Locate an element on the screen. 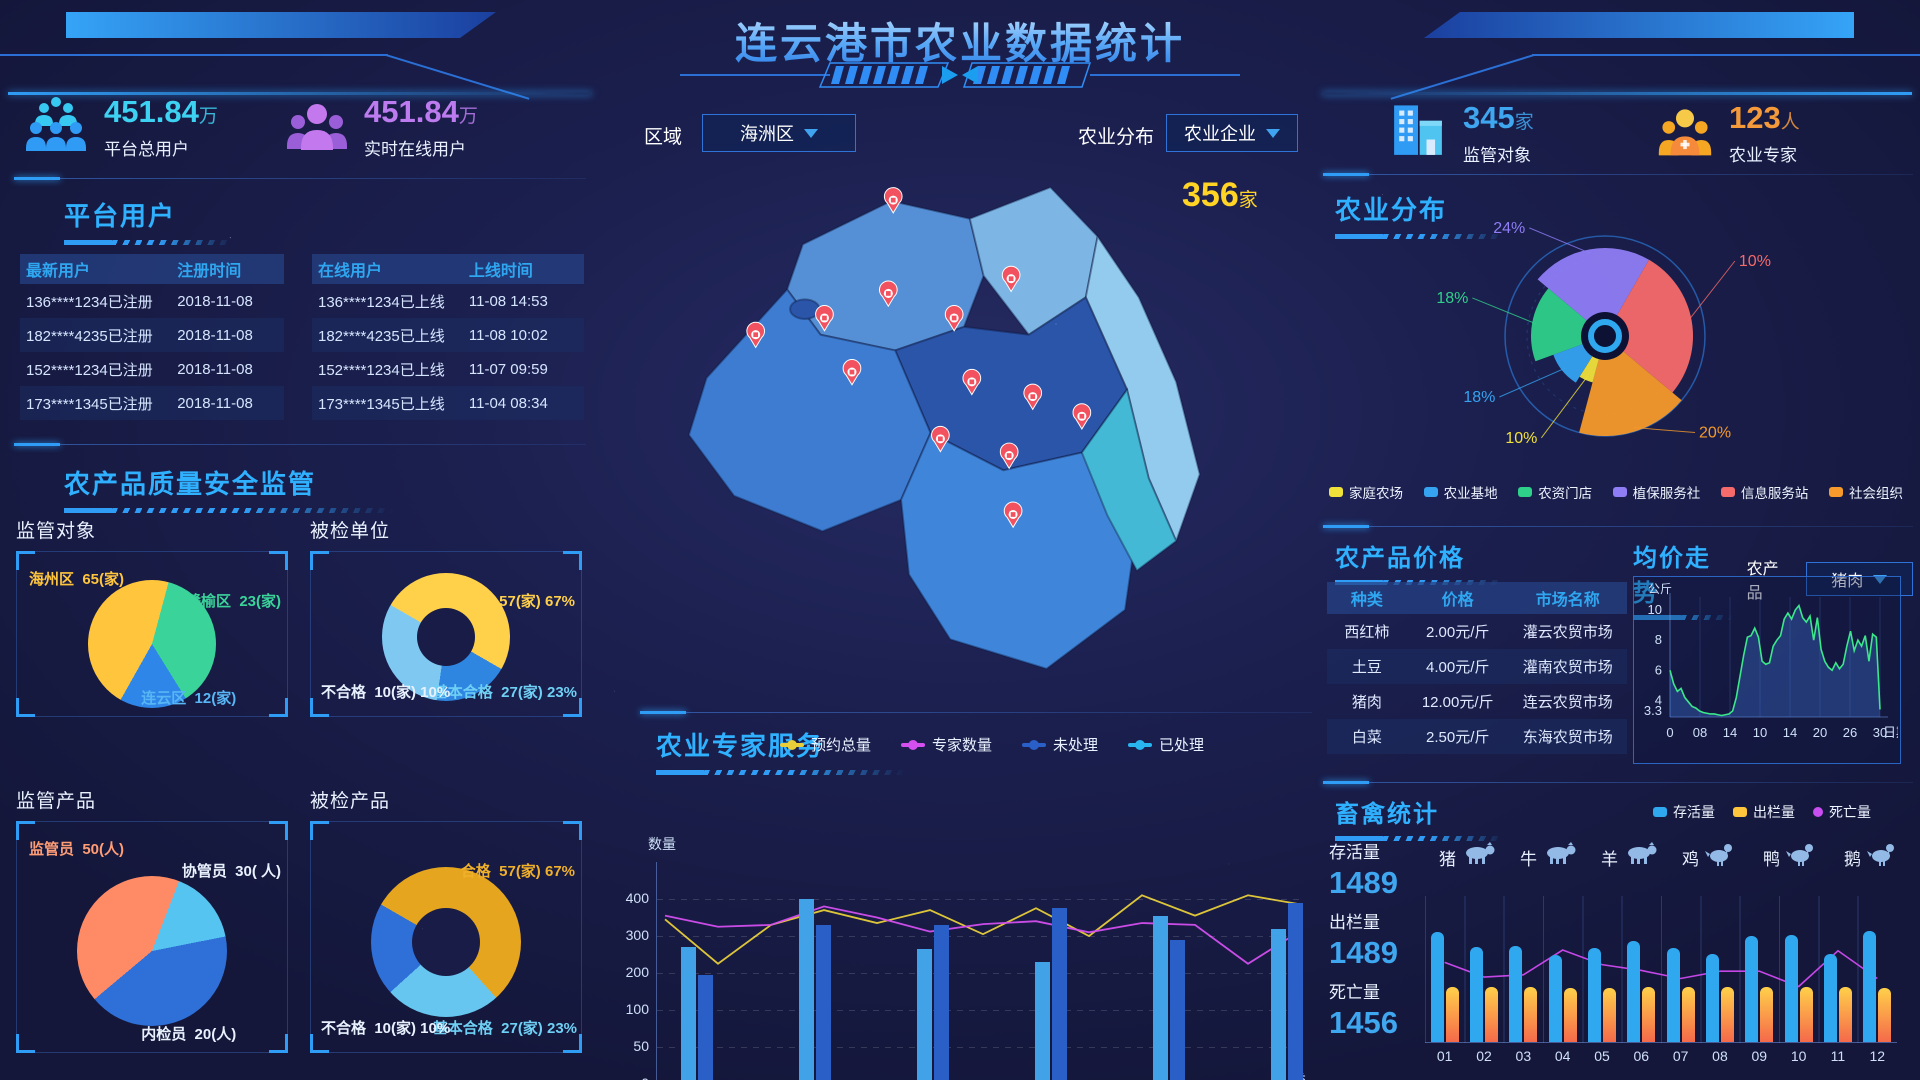 This screenshot has width=1920, height=1080. animal-item-鸭: 鸭 is located at coordinates (1791, 857).